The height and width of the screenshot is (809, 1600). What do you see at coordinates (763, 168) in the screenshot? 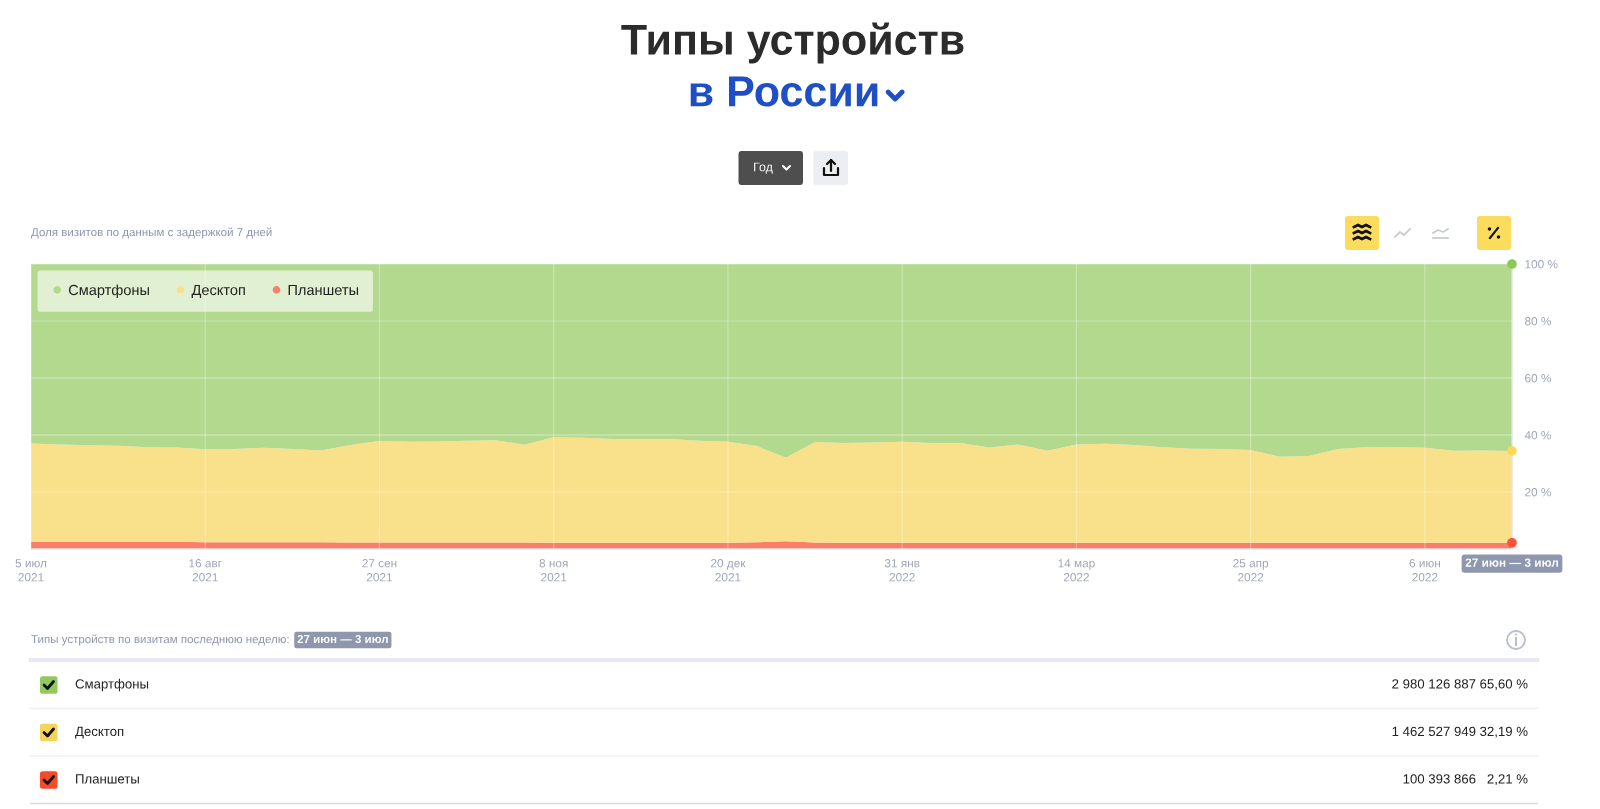
I see `text: Год` at bounding box center [763, 168].